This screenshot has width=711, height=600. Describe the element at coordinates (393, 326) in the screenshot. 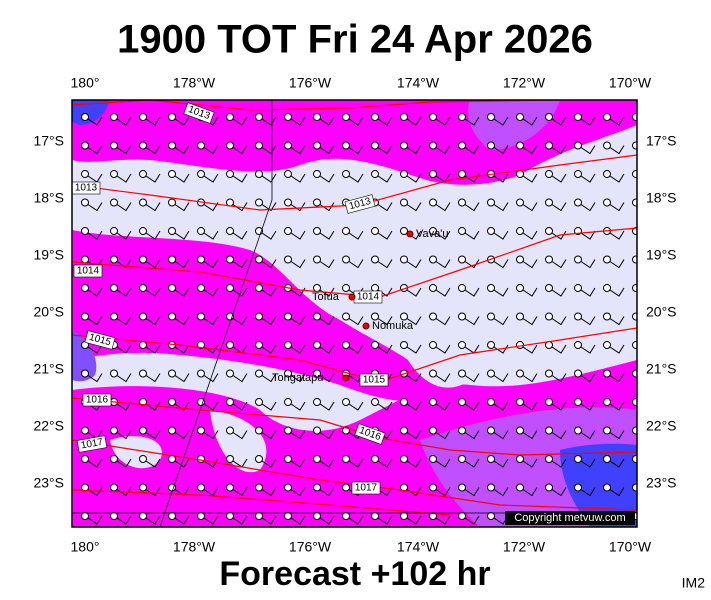

I see `place-label: Nomuka` at that location.